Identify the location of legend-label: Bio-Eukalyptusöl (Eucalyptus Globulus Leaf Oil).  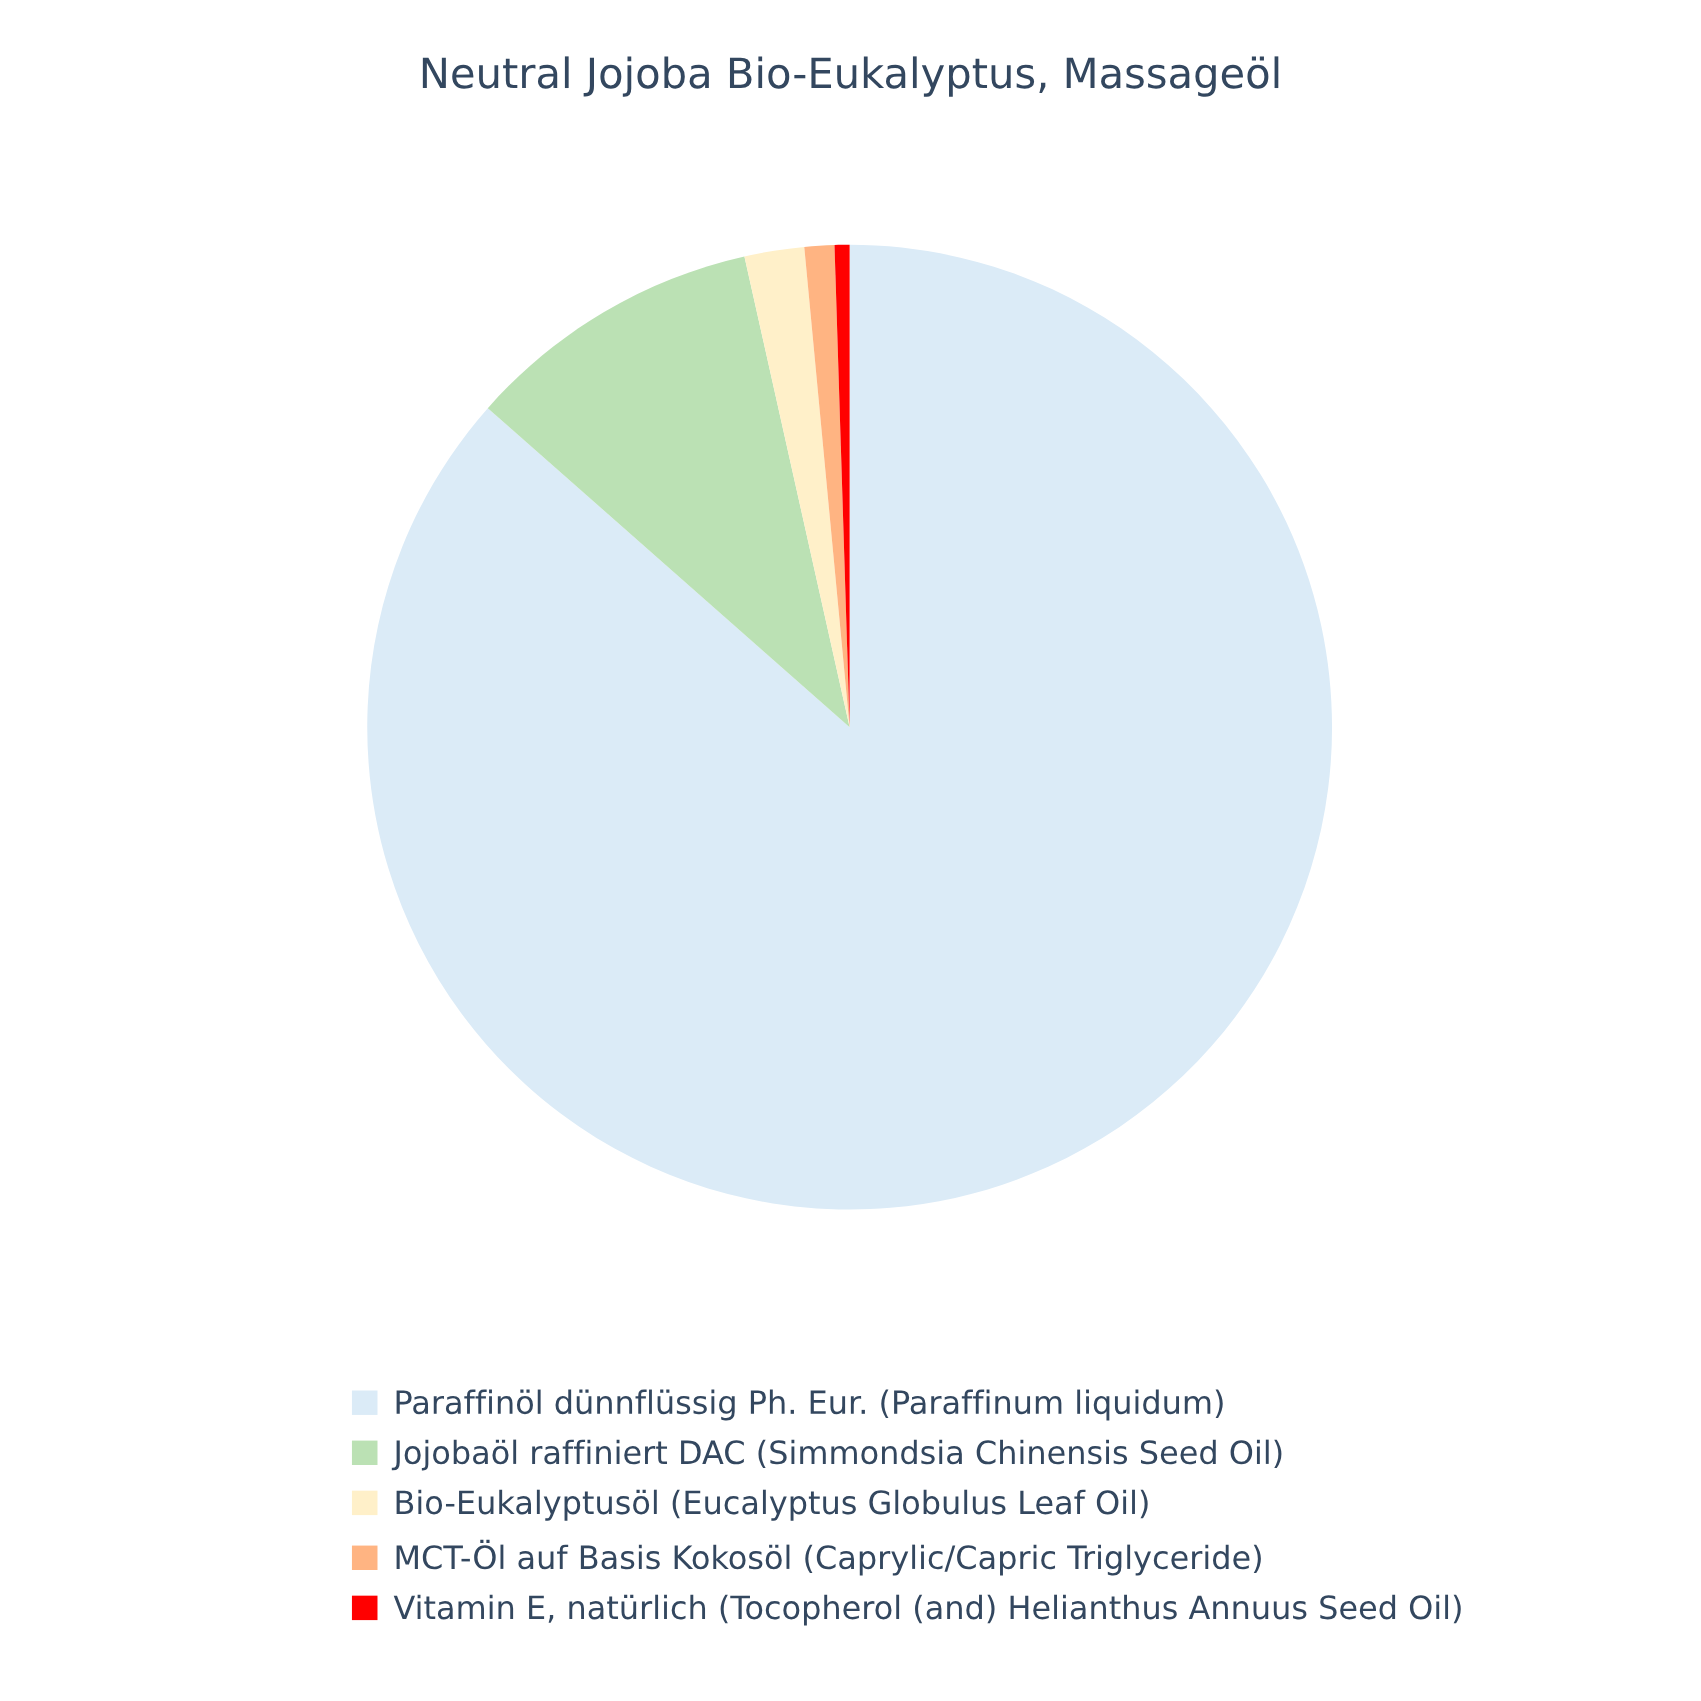
(772, 1505).